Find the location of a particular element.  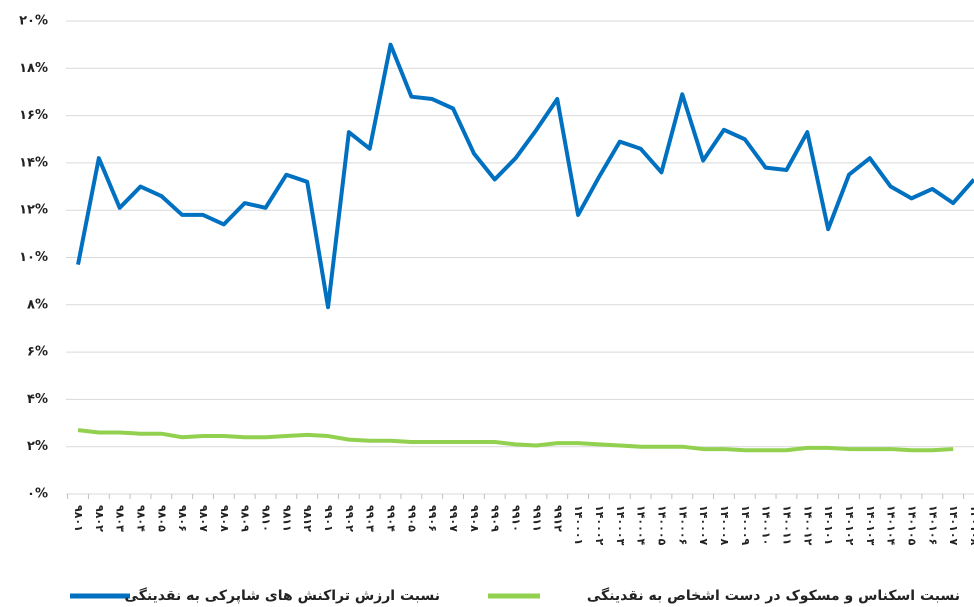

x-tick-label: ۱۴۰۱۰۶ is located at coordinates (932, 525).